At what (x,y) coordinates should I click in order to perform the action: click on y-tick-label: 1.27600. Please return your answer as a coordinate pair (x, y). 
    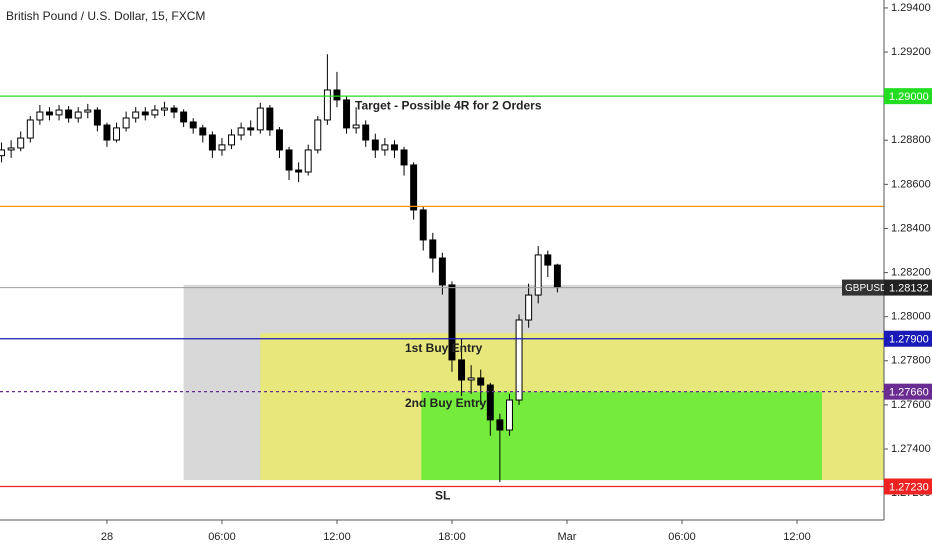
    Looking at the image, I should click on (911, 405).